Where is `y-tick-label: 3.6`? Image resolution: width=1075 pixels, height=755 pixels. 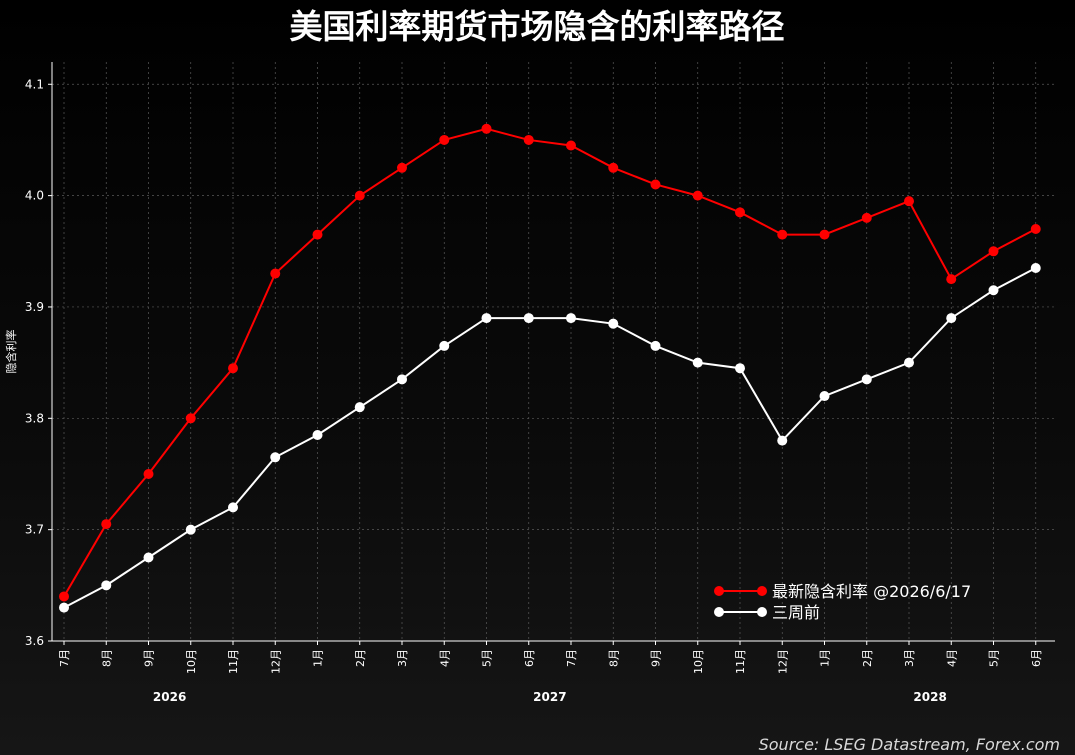 y-tick-label: 3.6 is located at coordinates (34, 641).